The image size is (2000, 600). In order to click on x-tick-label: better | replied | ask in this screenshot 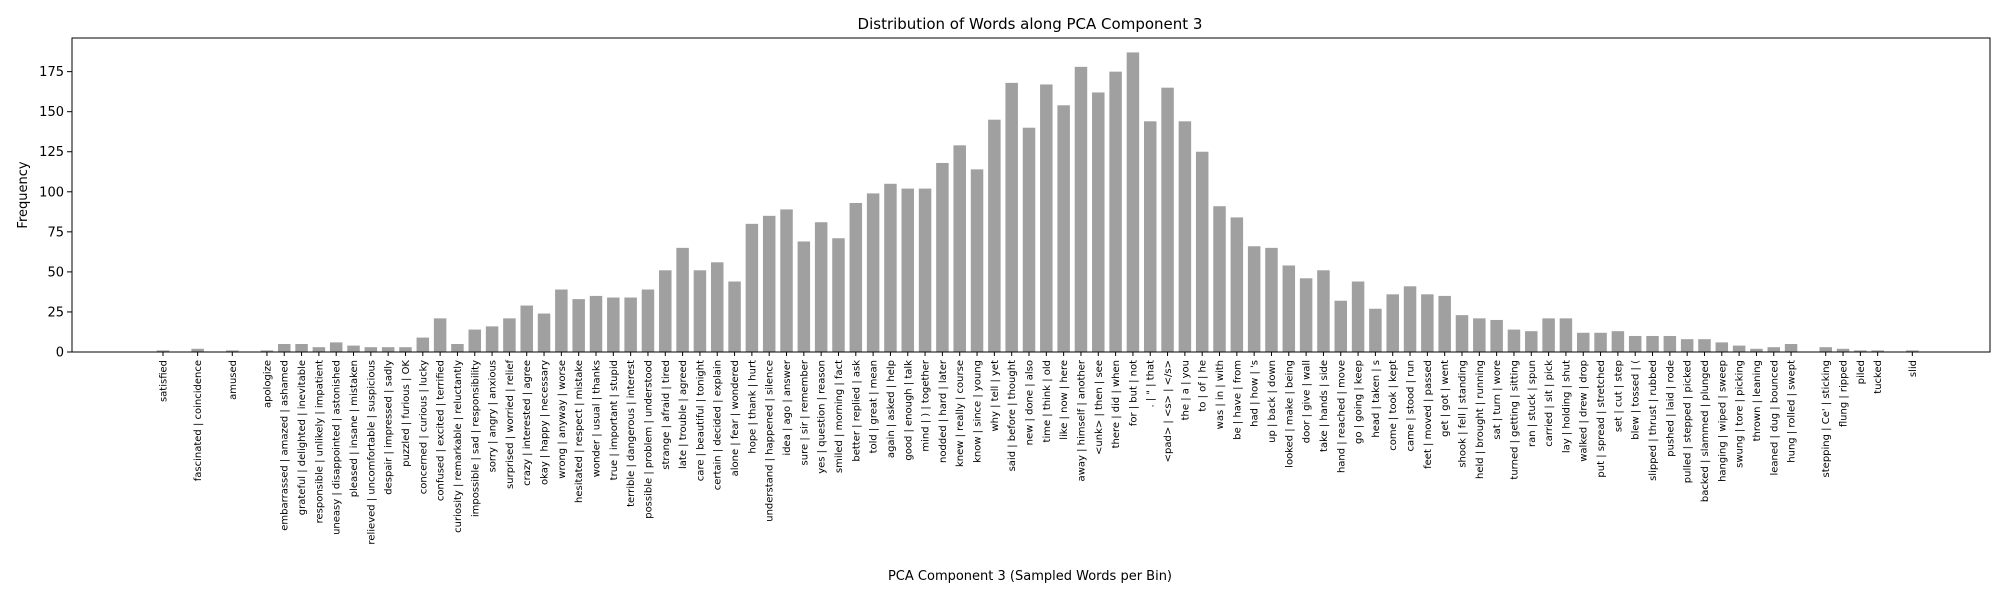, I will do `click(856, 411)`.